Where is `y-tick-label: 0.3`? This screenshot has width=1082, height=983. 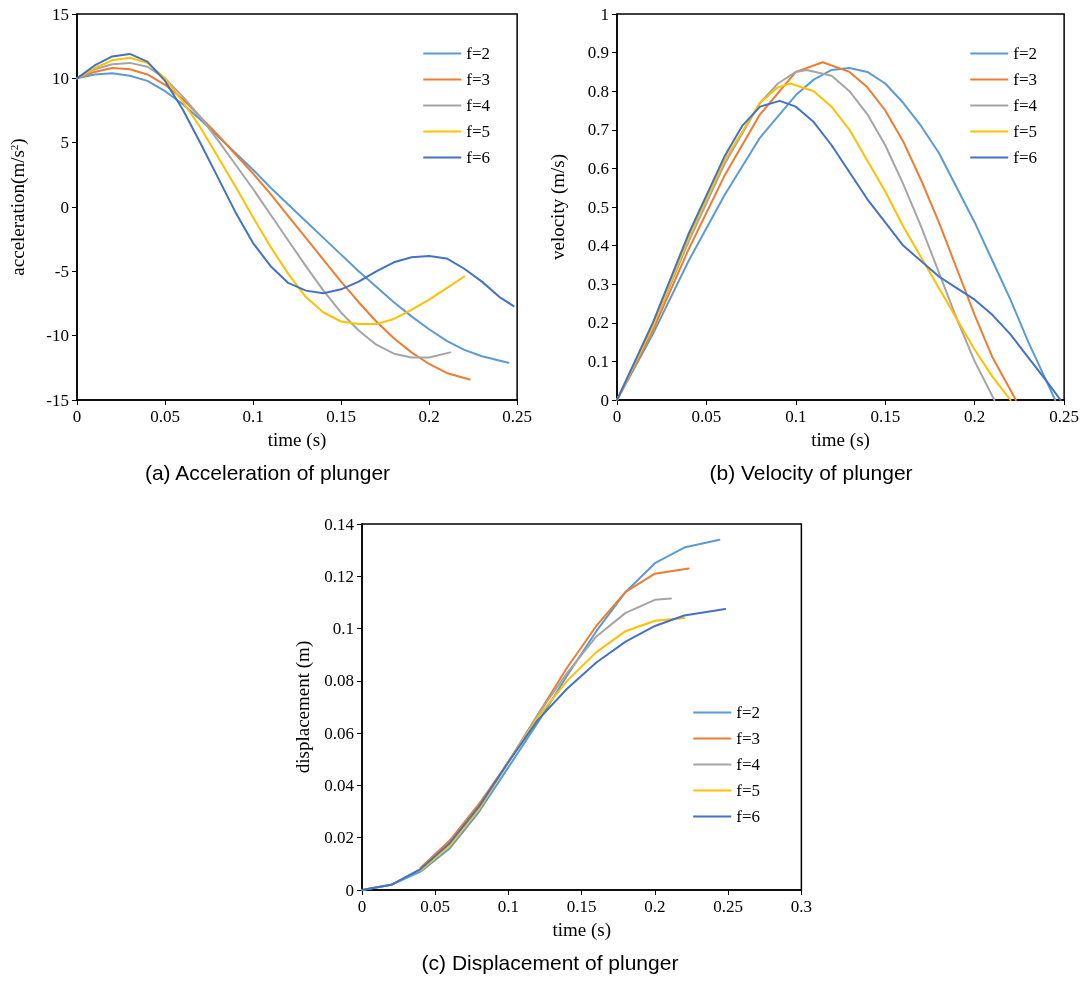 y-tick-label: 0.3 is located at coordinates (598, 284).